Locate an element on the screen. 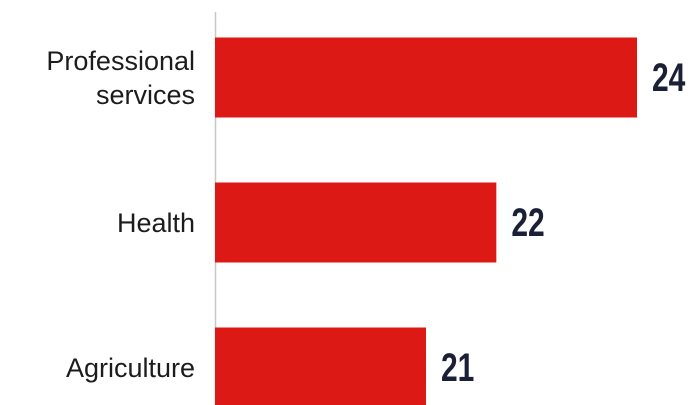  value-label: 21 is located at coordinates (457, 368).